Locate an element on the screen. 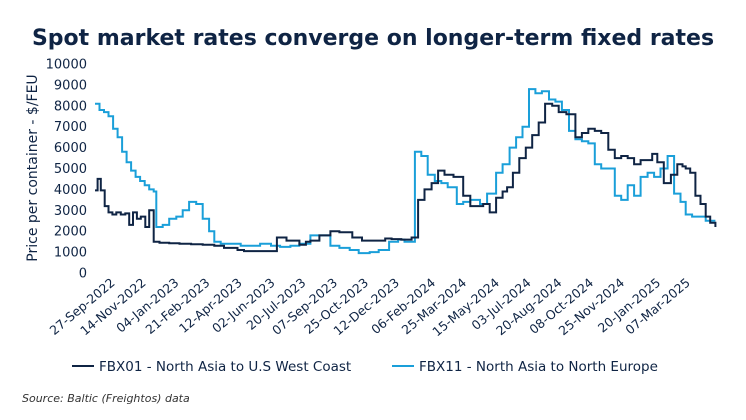 This screenshot has width=746, height=420. y-tick-label: 0 is located at coordinates (83, 274).